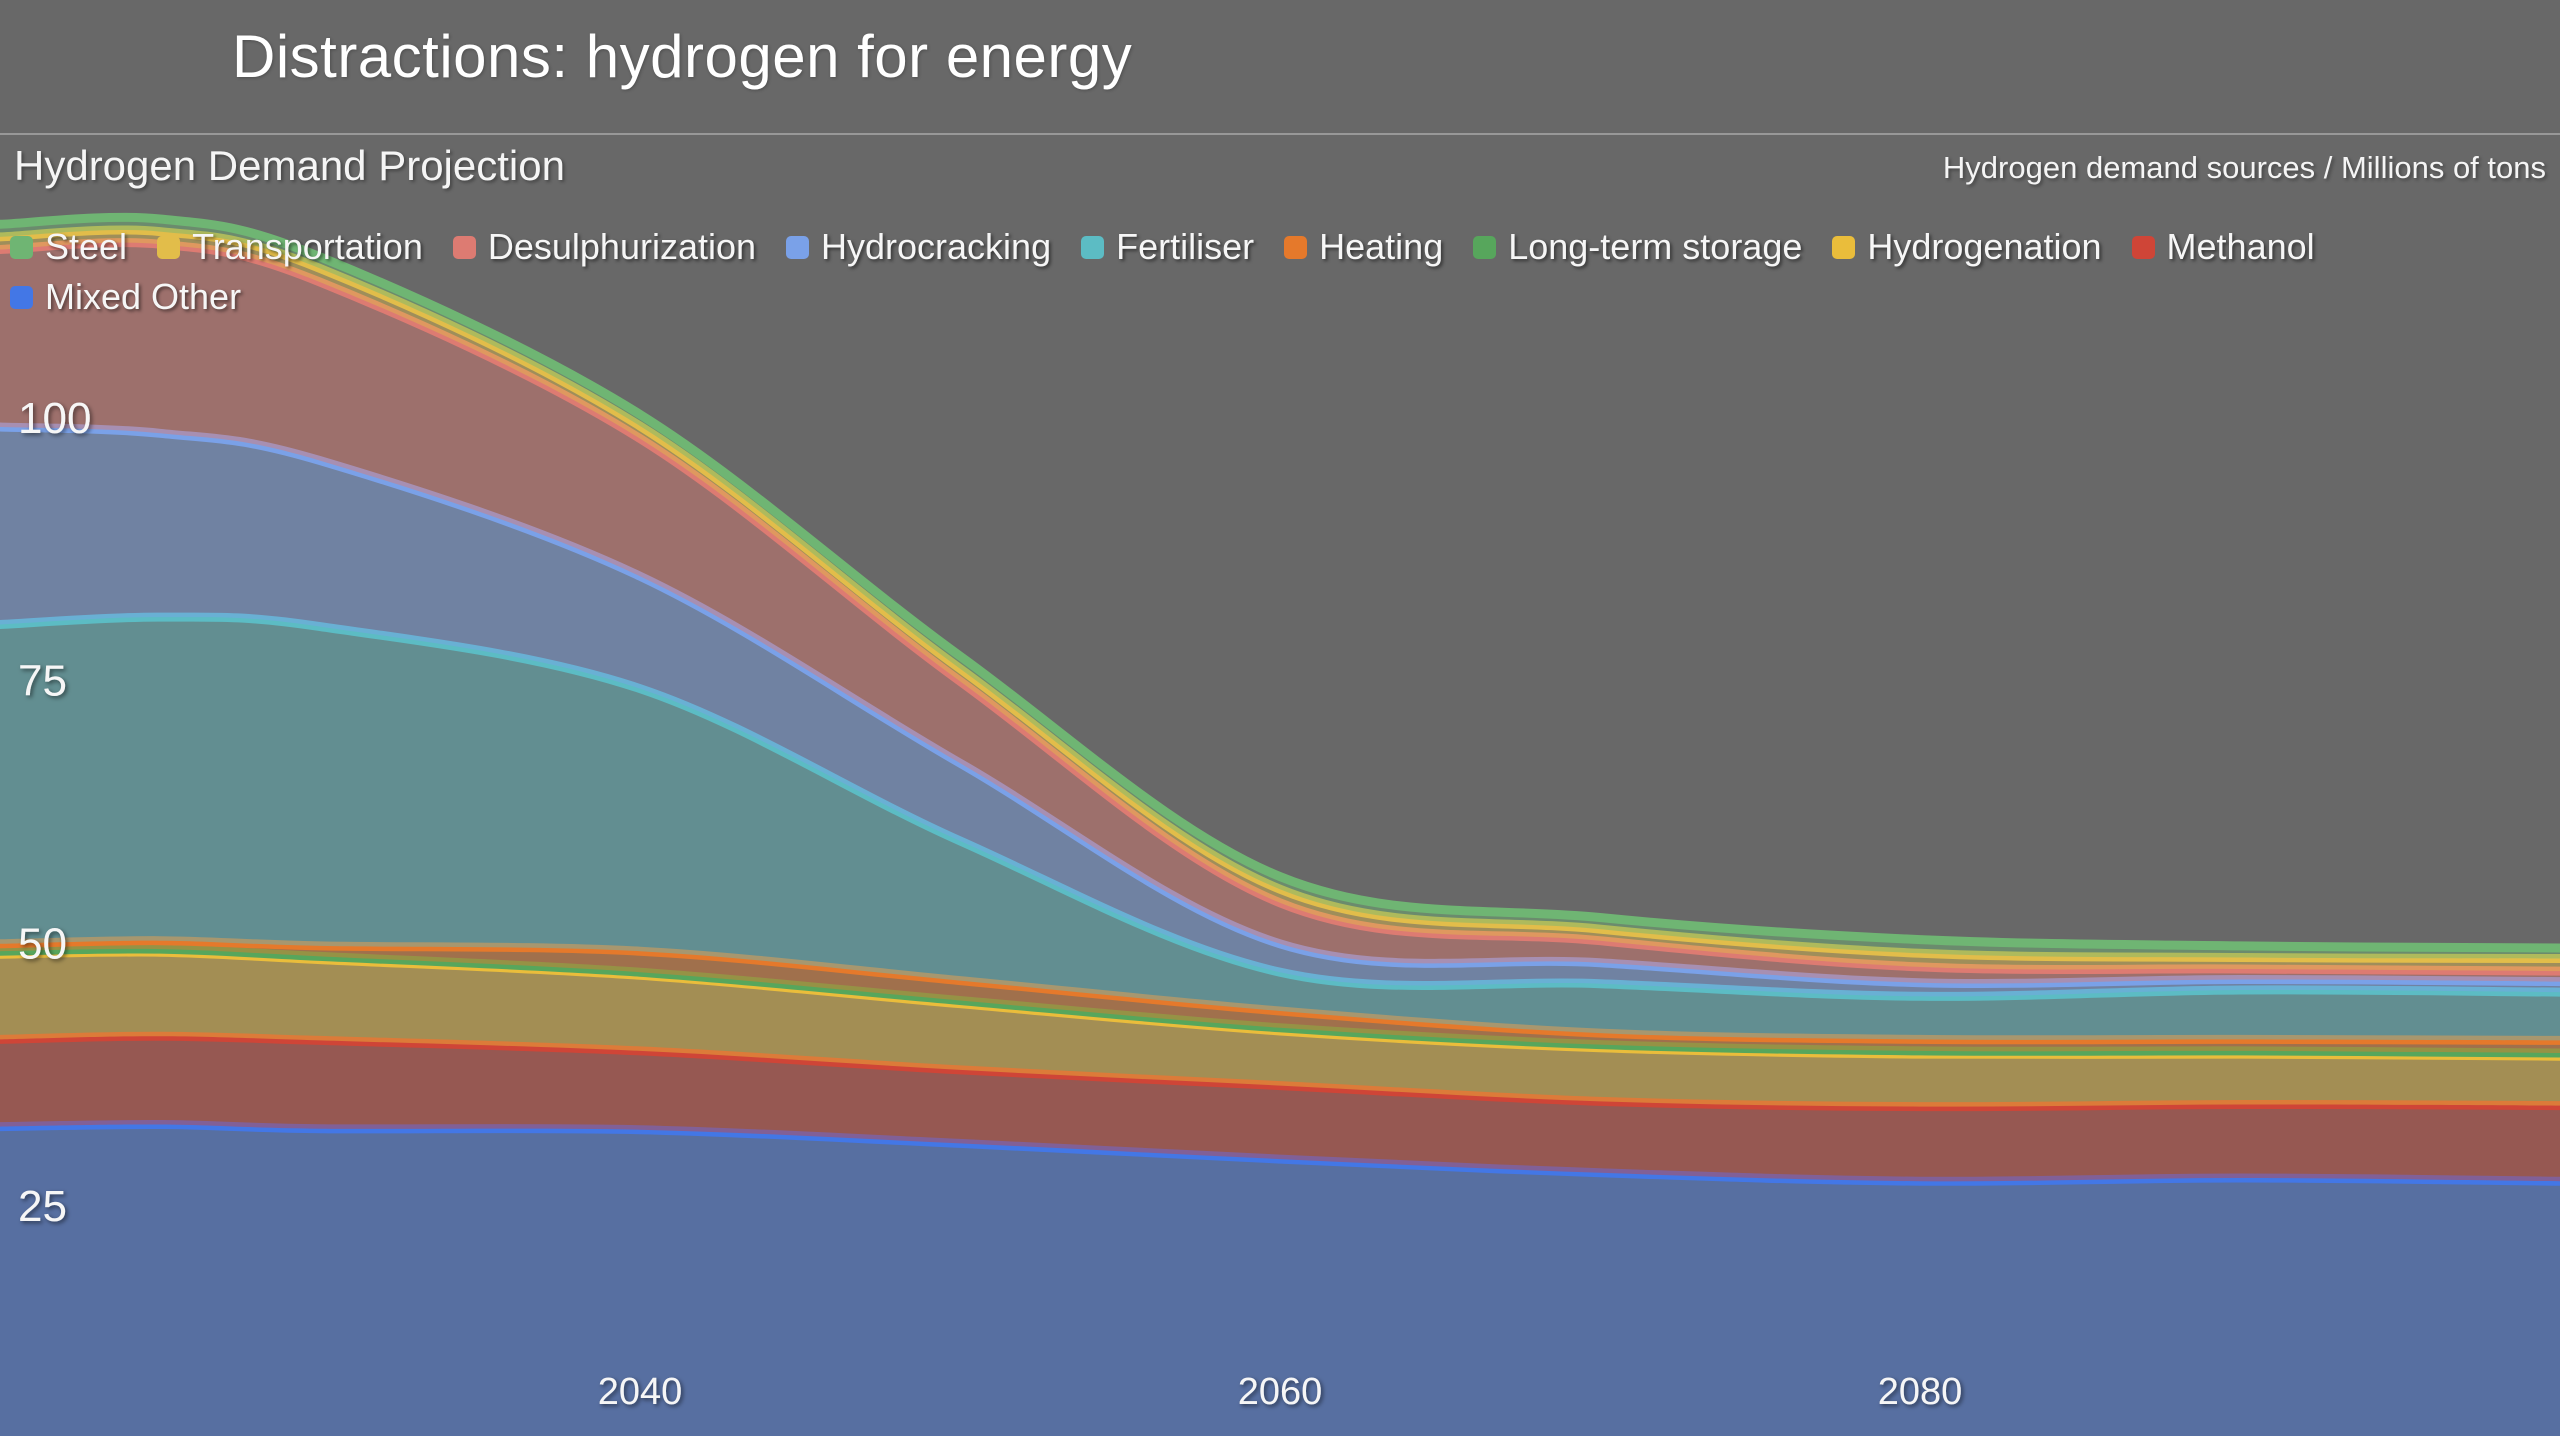  What do you see at coordinates (54, 418) in the screenshot?
I see `y-axis-tick-label: 100` at bounding box center [54, 418].